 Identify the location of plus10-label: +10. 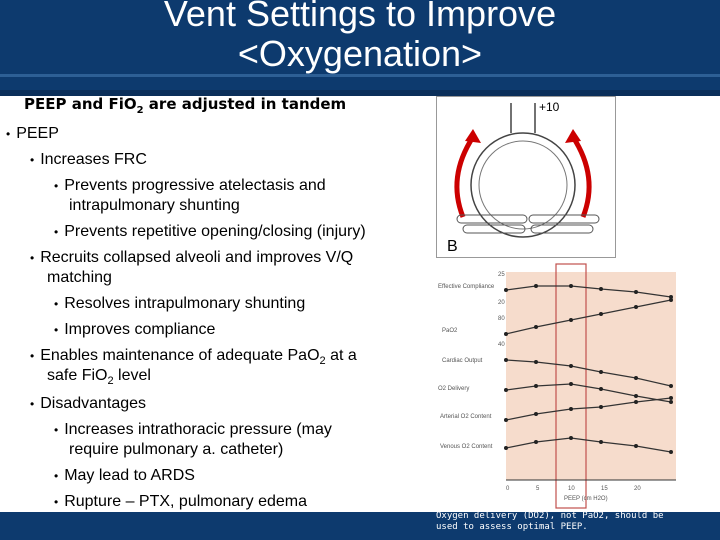
(549, 107).